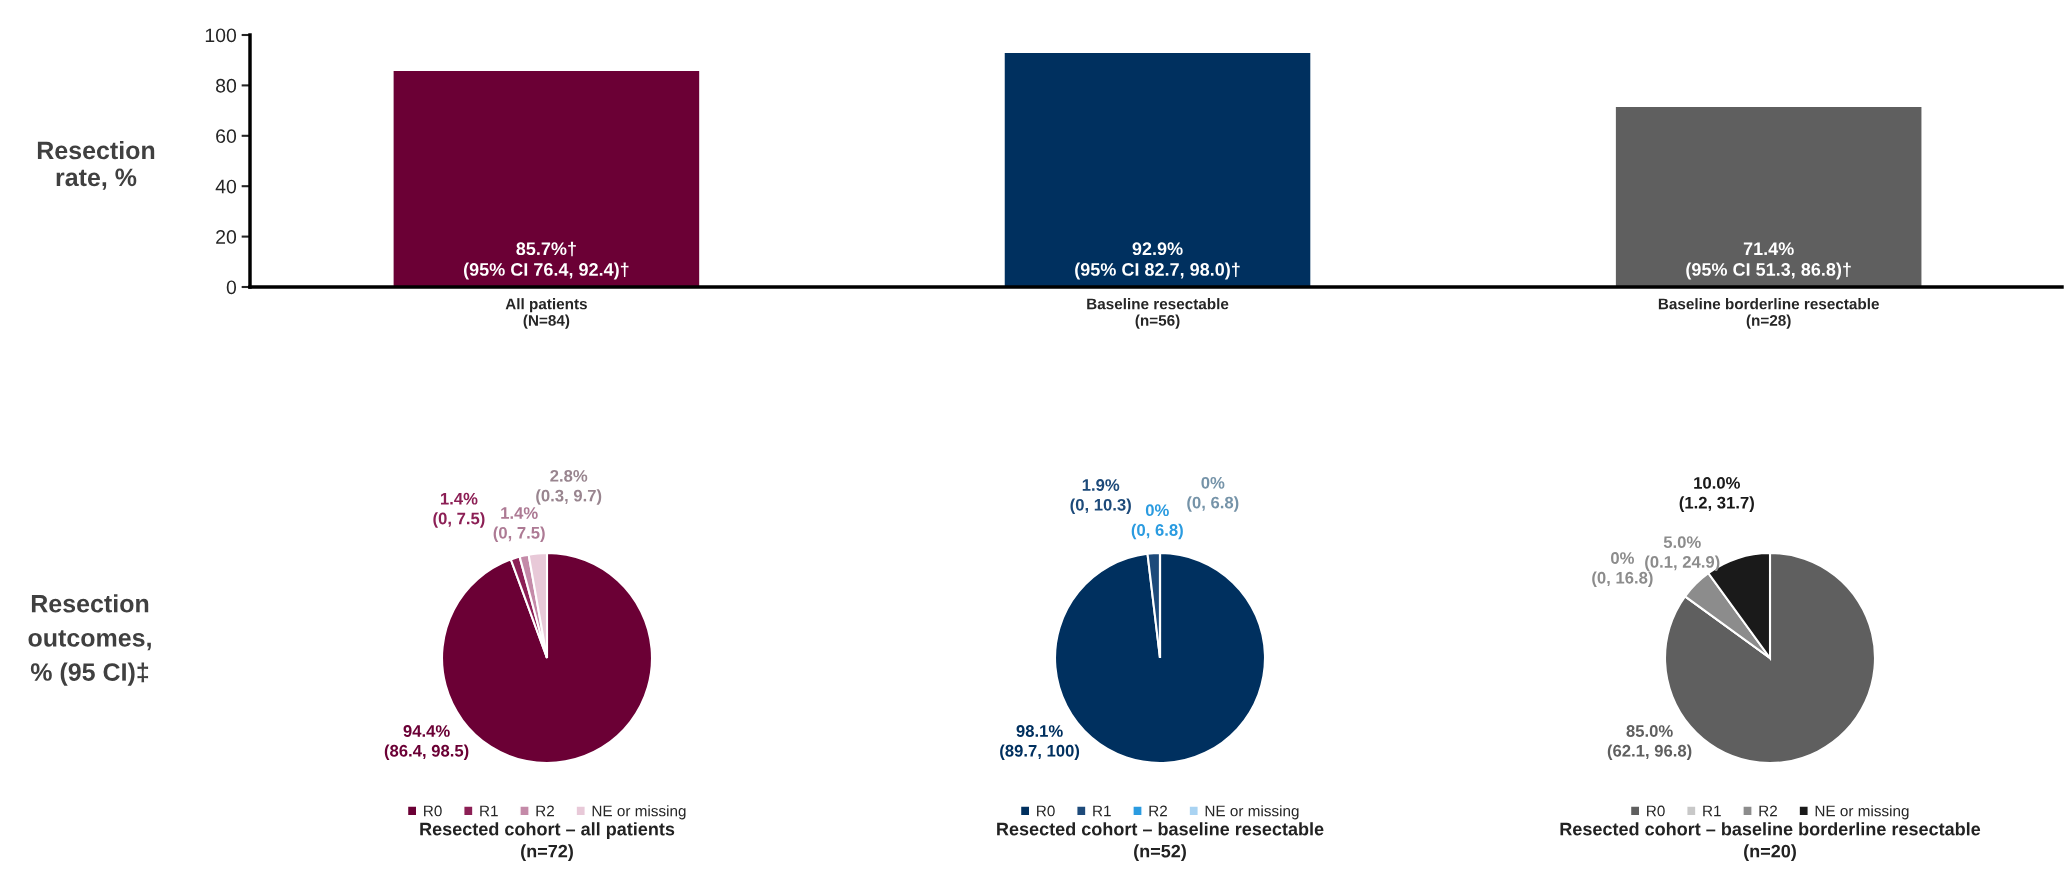 Image resolution: width=2069 pixels, height=886 pixels. What do you see at coordinates (1768, 313) in the screenshot?
I see `x-tick-label: Baseline borderline resectable (n=28)` at bounding box center [1768, 313].